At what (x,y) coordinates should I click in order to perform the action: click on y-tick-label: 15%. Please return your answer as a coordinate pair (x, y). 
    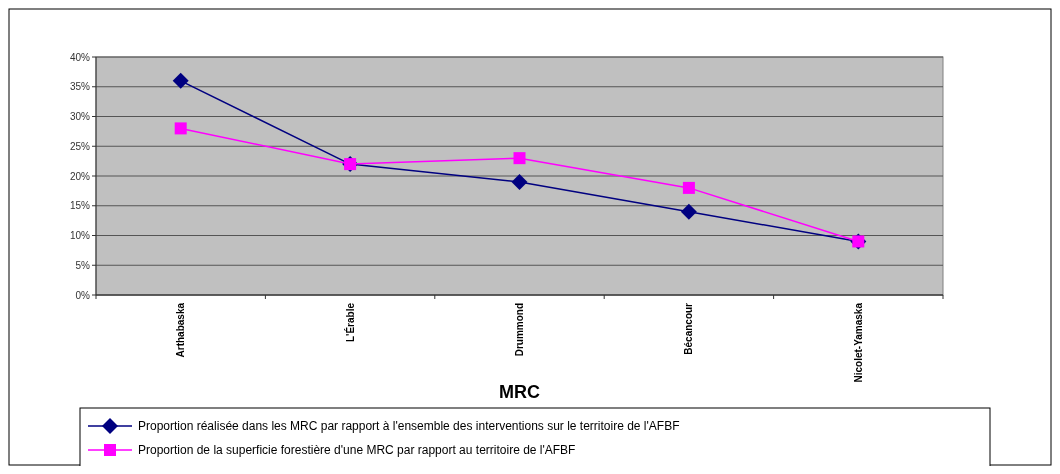
    Looking at the image, I should click on (80, 206).